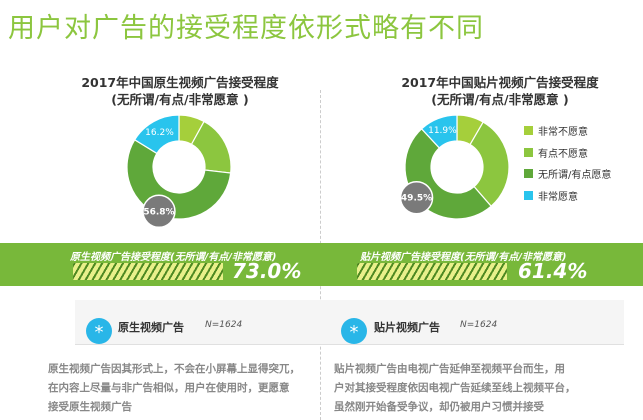  Describe the element at coordinates (174, 369) in the screenshot. I see `description-line: 原生视频广告因其形式上，不会在小屏幕上显得突兀，` at that location.